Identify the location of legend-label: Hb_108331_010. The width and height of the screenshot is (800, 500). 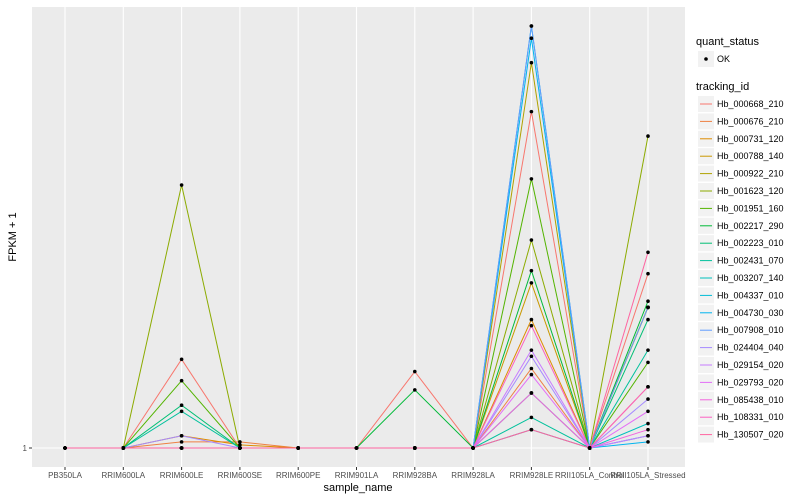
(750, 417).